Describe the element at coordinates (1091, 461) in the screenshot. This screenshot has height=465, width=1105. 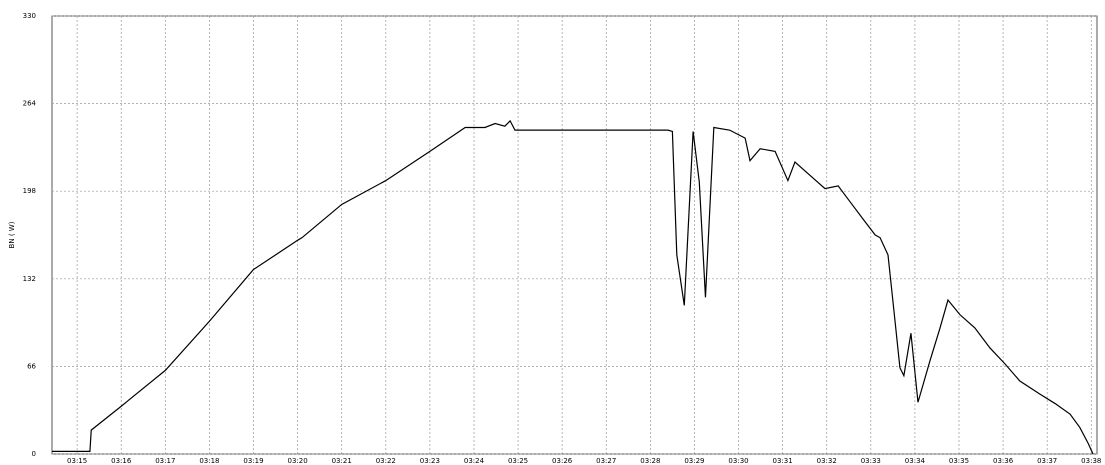
I see `x-tick-label: 03:38` at that location.